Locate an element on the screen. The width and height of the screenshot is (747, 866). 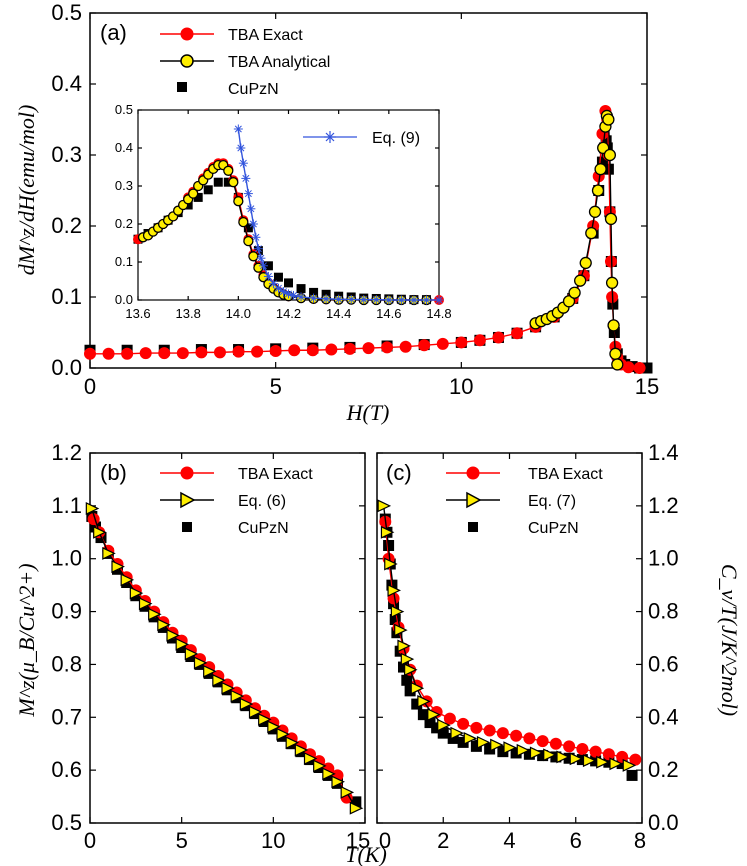
panel-c-ytick-label: 0.2 is located at coordinates (663, 769).